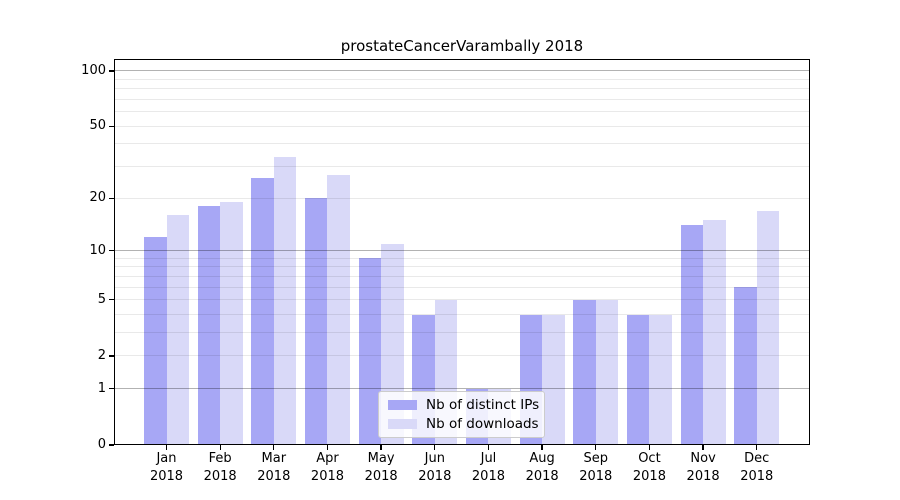 This screenshot has height=500, width=900. Describe the element at coordinates (542, 458) in the screenshot. I see `x-tick-month: Aug` at that location.